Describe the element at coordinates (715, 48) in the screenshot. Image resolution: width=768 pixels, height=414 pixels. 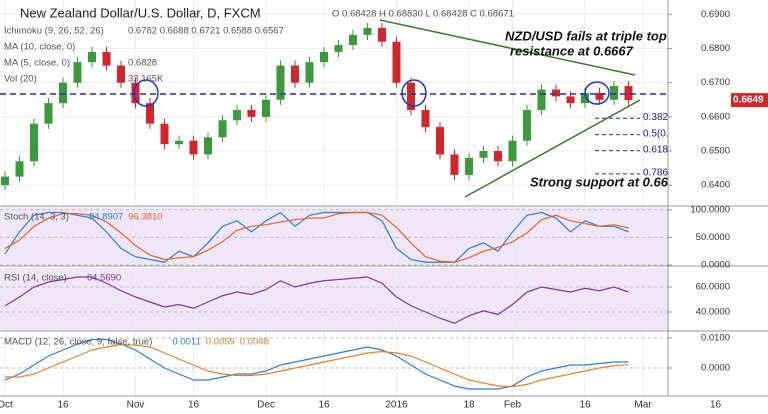
I see `y-tick-label: 0.6800` at that location.